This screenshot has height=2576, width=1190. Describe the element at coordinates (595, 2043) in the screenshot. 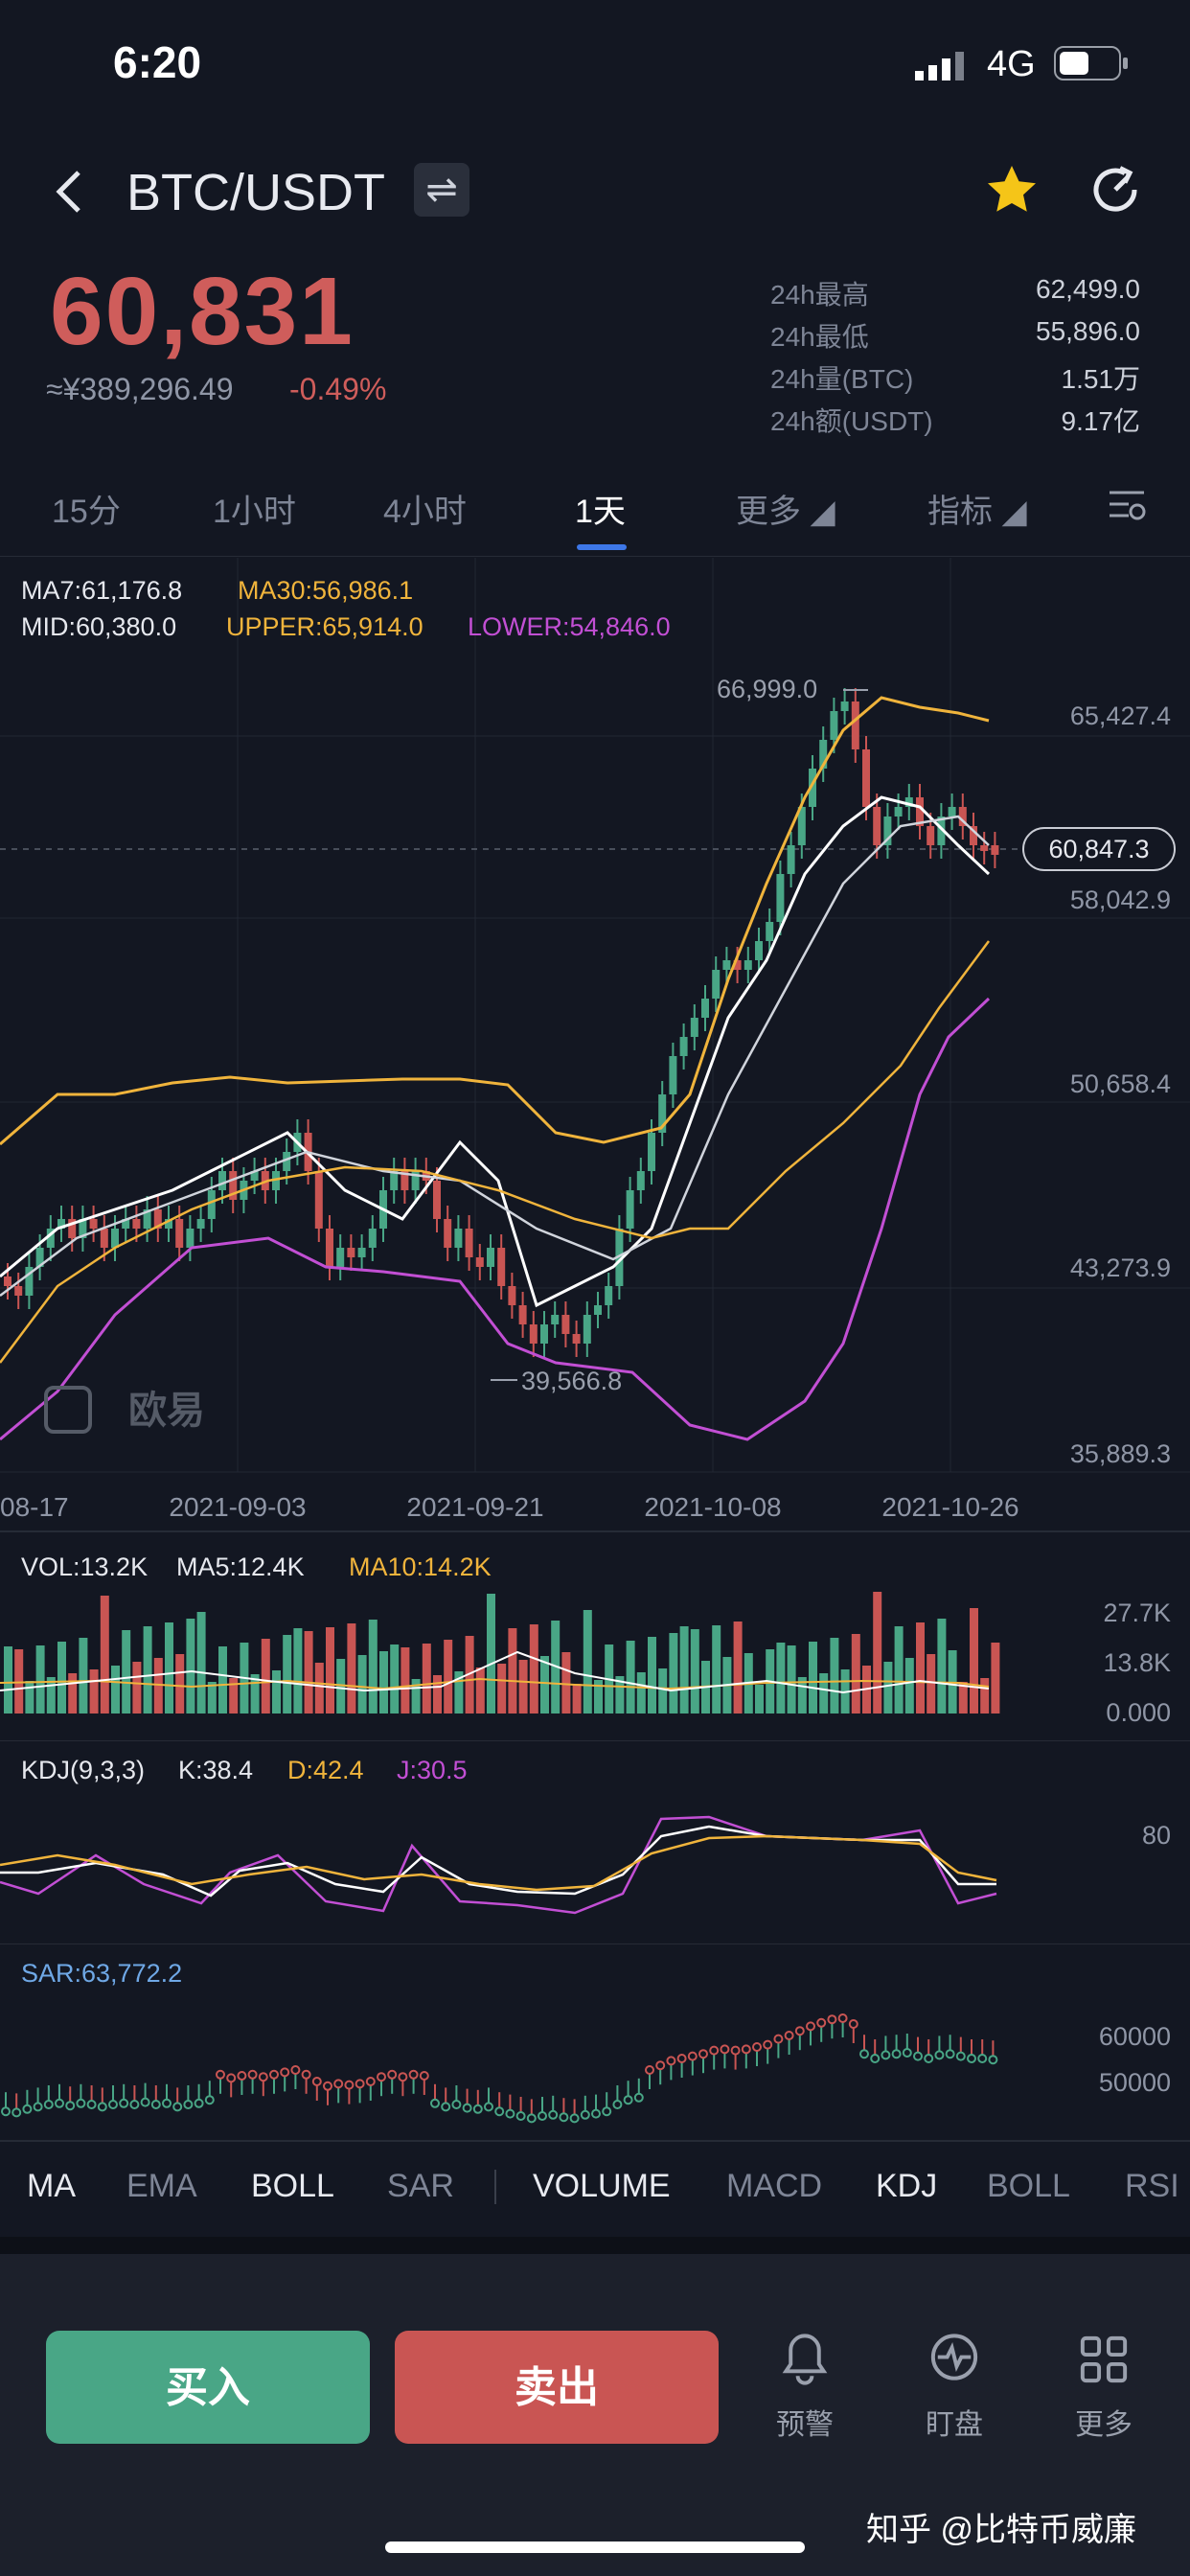

I see `sar-chart: SAR:63,772.2 60000 50000` at that location.